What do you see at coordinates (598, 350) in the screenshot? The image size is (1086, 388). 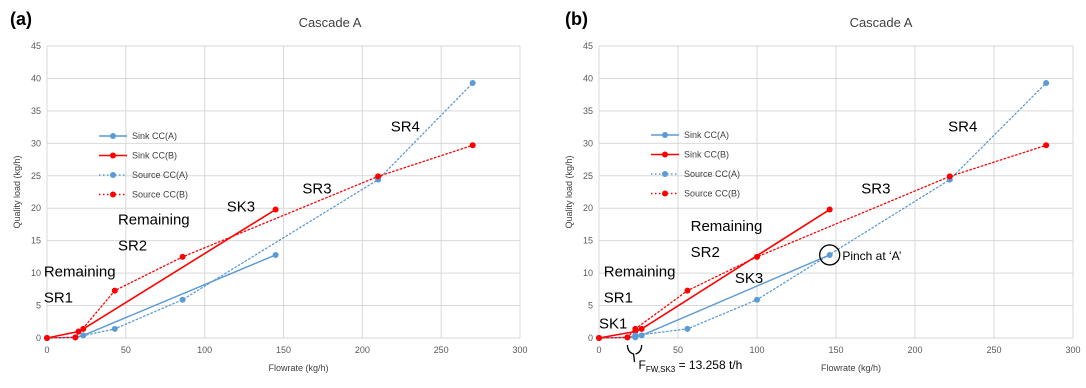 I see `x-tick-label: 0` at bounding box center [598, 350].